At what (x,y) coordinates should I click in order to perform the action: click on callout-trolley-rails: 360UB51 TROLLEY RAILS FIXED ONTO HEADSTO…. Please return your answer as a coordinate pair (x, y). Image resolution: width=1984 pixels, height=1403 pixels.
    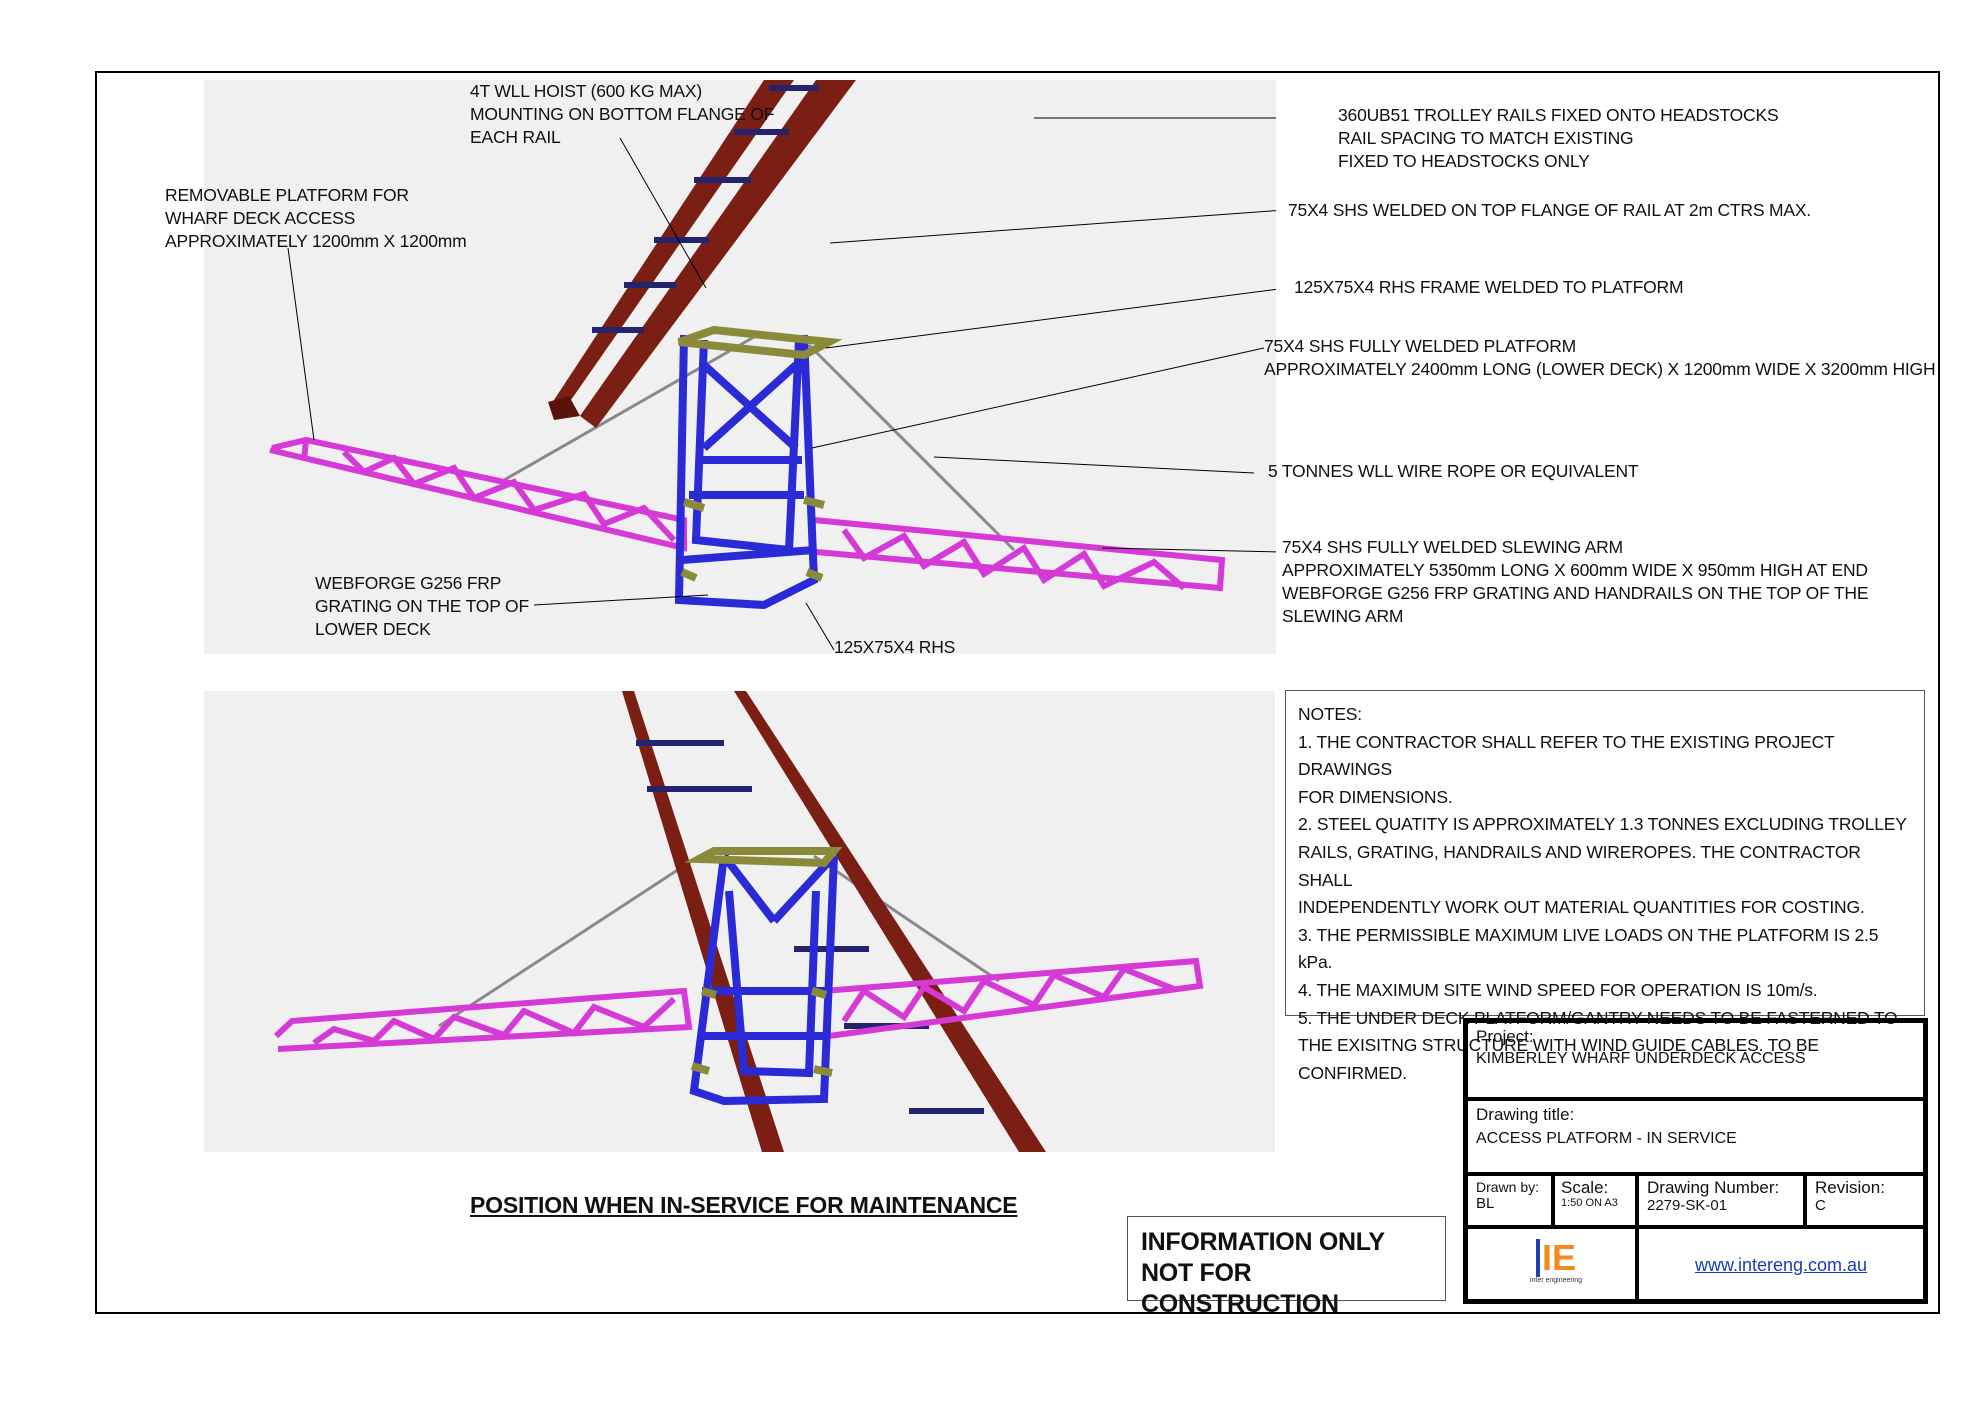
    Looking at the image, I should click on (1558, 138).